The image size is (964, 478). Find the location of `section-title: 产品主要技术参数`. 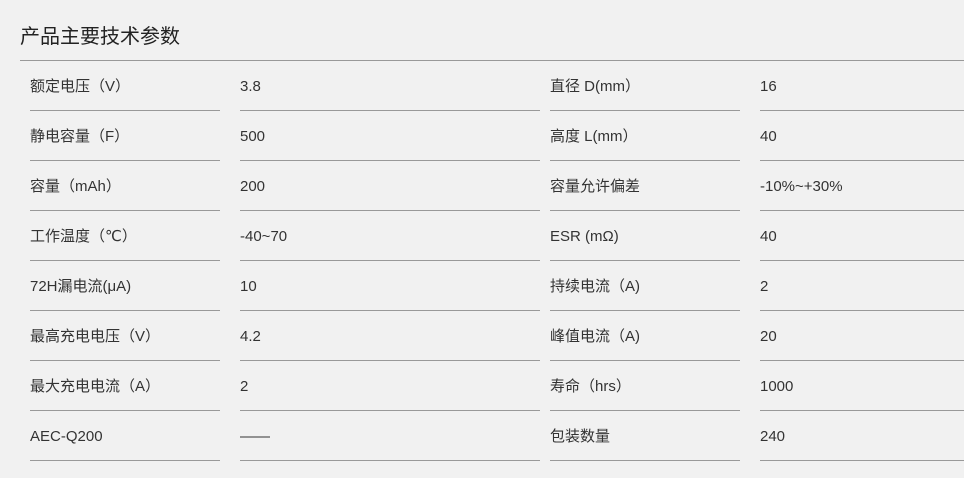

section-title: 产品主要技术参数 is located at coordinates (100, 37).